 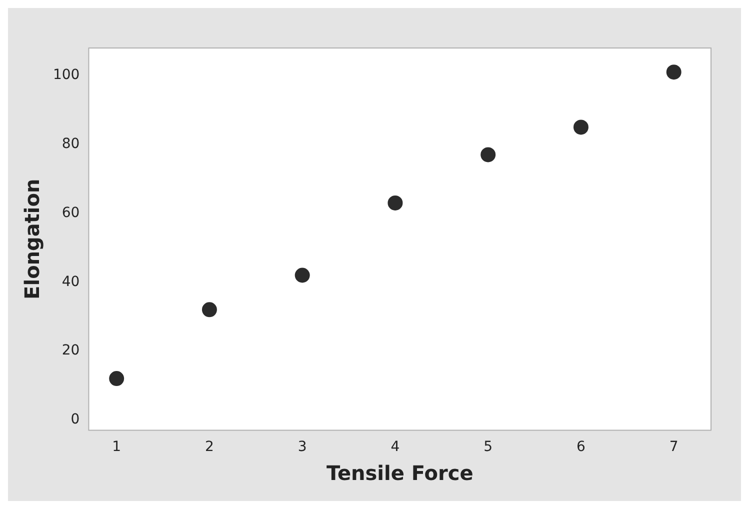 I want to click on y-tick-label: 0, so click(x=75, y=420).